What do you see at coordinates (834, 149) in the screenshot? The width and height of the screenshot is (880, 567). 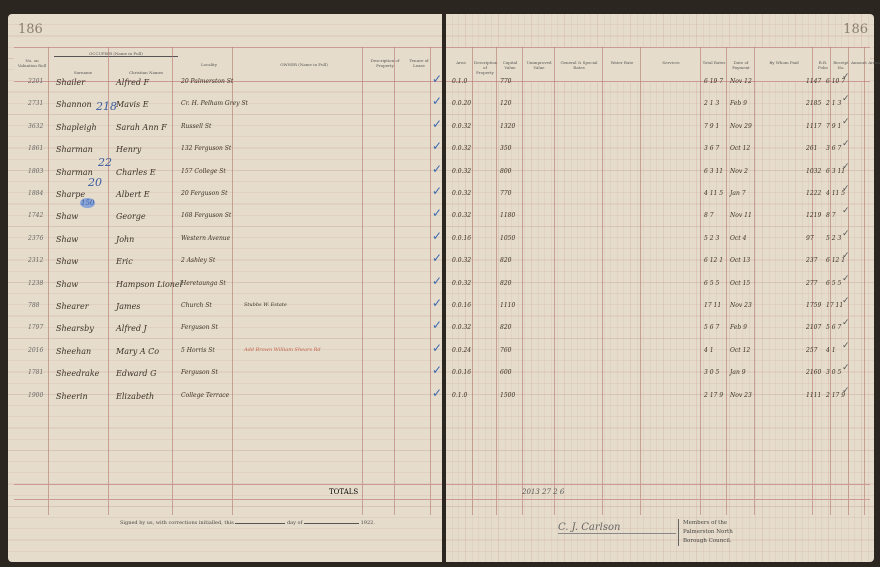 I see `amount: 3 6 7` at bounding box center [834, 149].